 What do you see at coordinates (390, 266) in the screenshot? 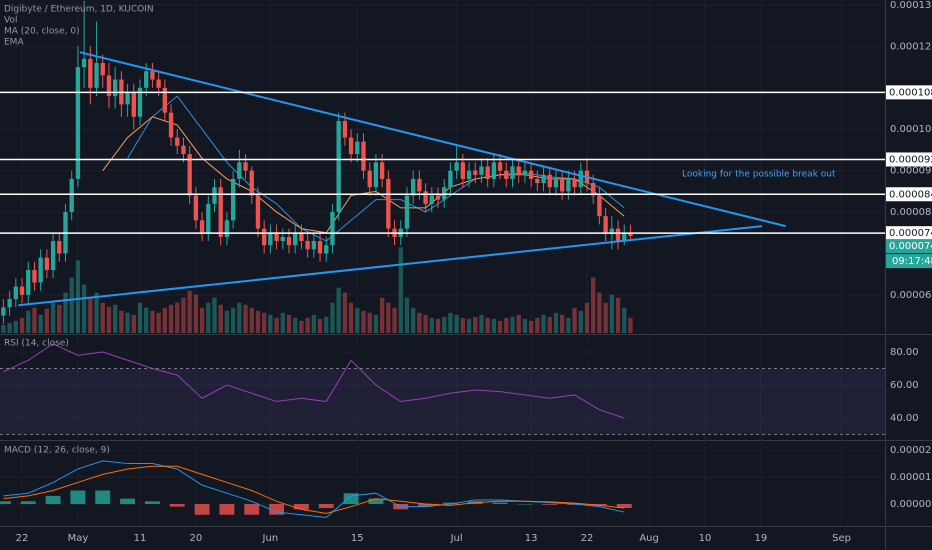
I see `trendline` at bounding box center [390, 266].